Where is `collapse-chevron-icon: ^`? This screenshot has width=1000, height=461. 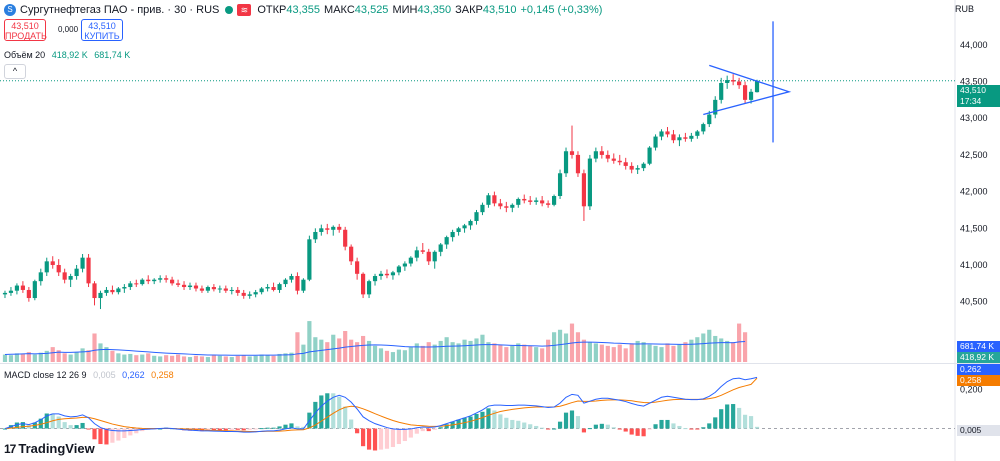
collapse-chevron-icon: ^ is located at coordinates (15, 71).